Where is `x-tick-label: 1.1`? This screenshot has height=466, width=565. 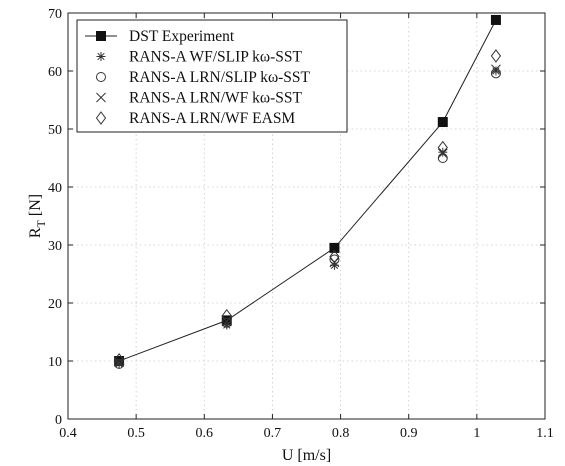
x-tick-label: 1.1 is located at coordinates (545, 433).